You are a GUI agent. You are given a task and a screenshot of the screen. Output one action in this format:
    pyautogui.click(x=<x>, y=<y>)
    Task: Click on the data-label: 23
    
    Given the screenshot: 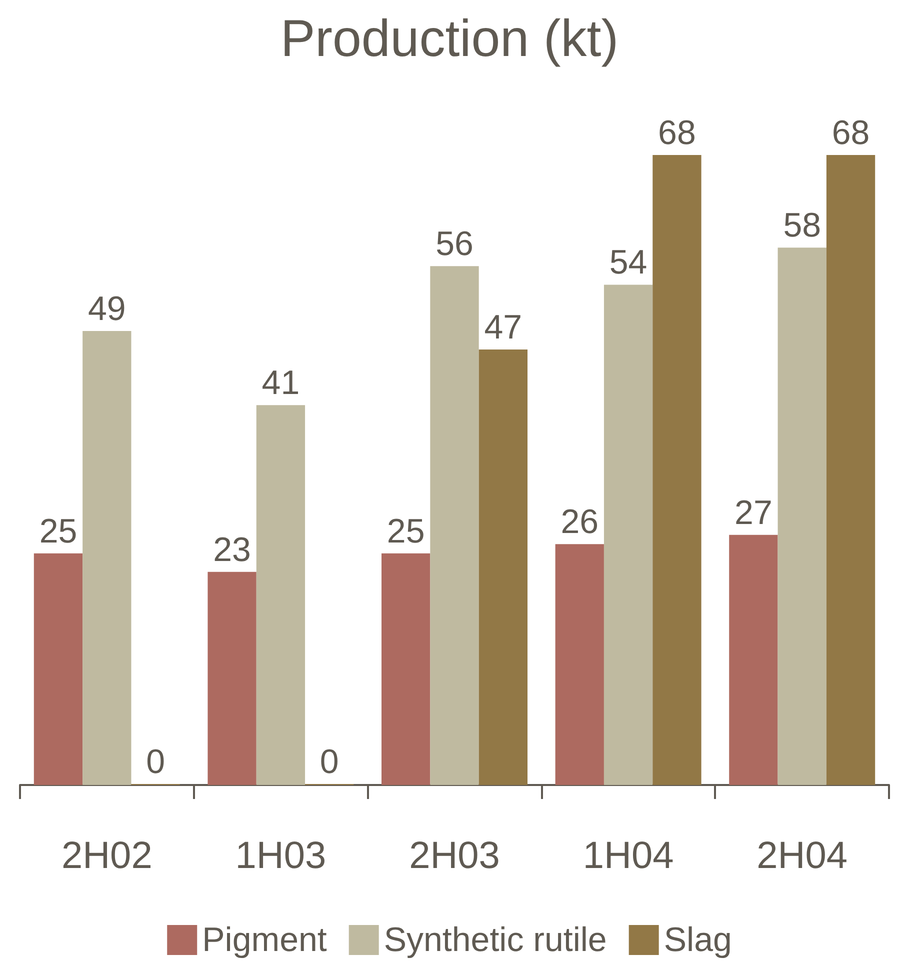 What is the action you would take?
    pyautogui.click(x=232, y=549)
    